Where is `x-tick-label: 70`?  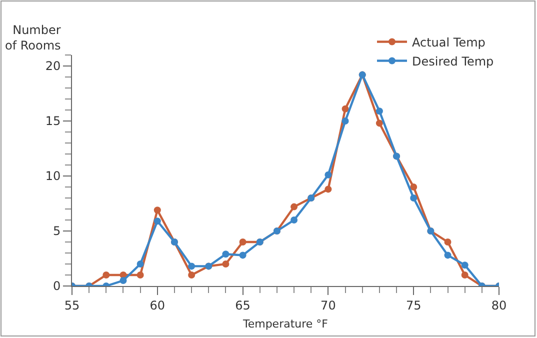 x-tick-label: 70 is located at coordinates (328, 305).